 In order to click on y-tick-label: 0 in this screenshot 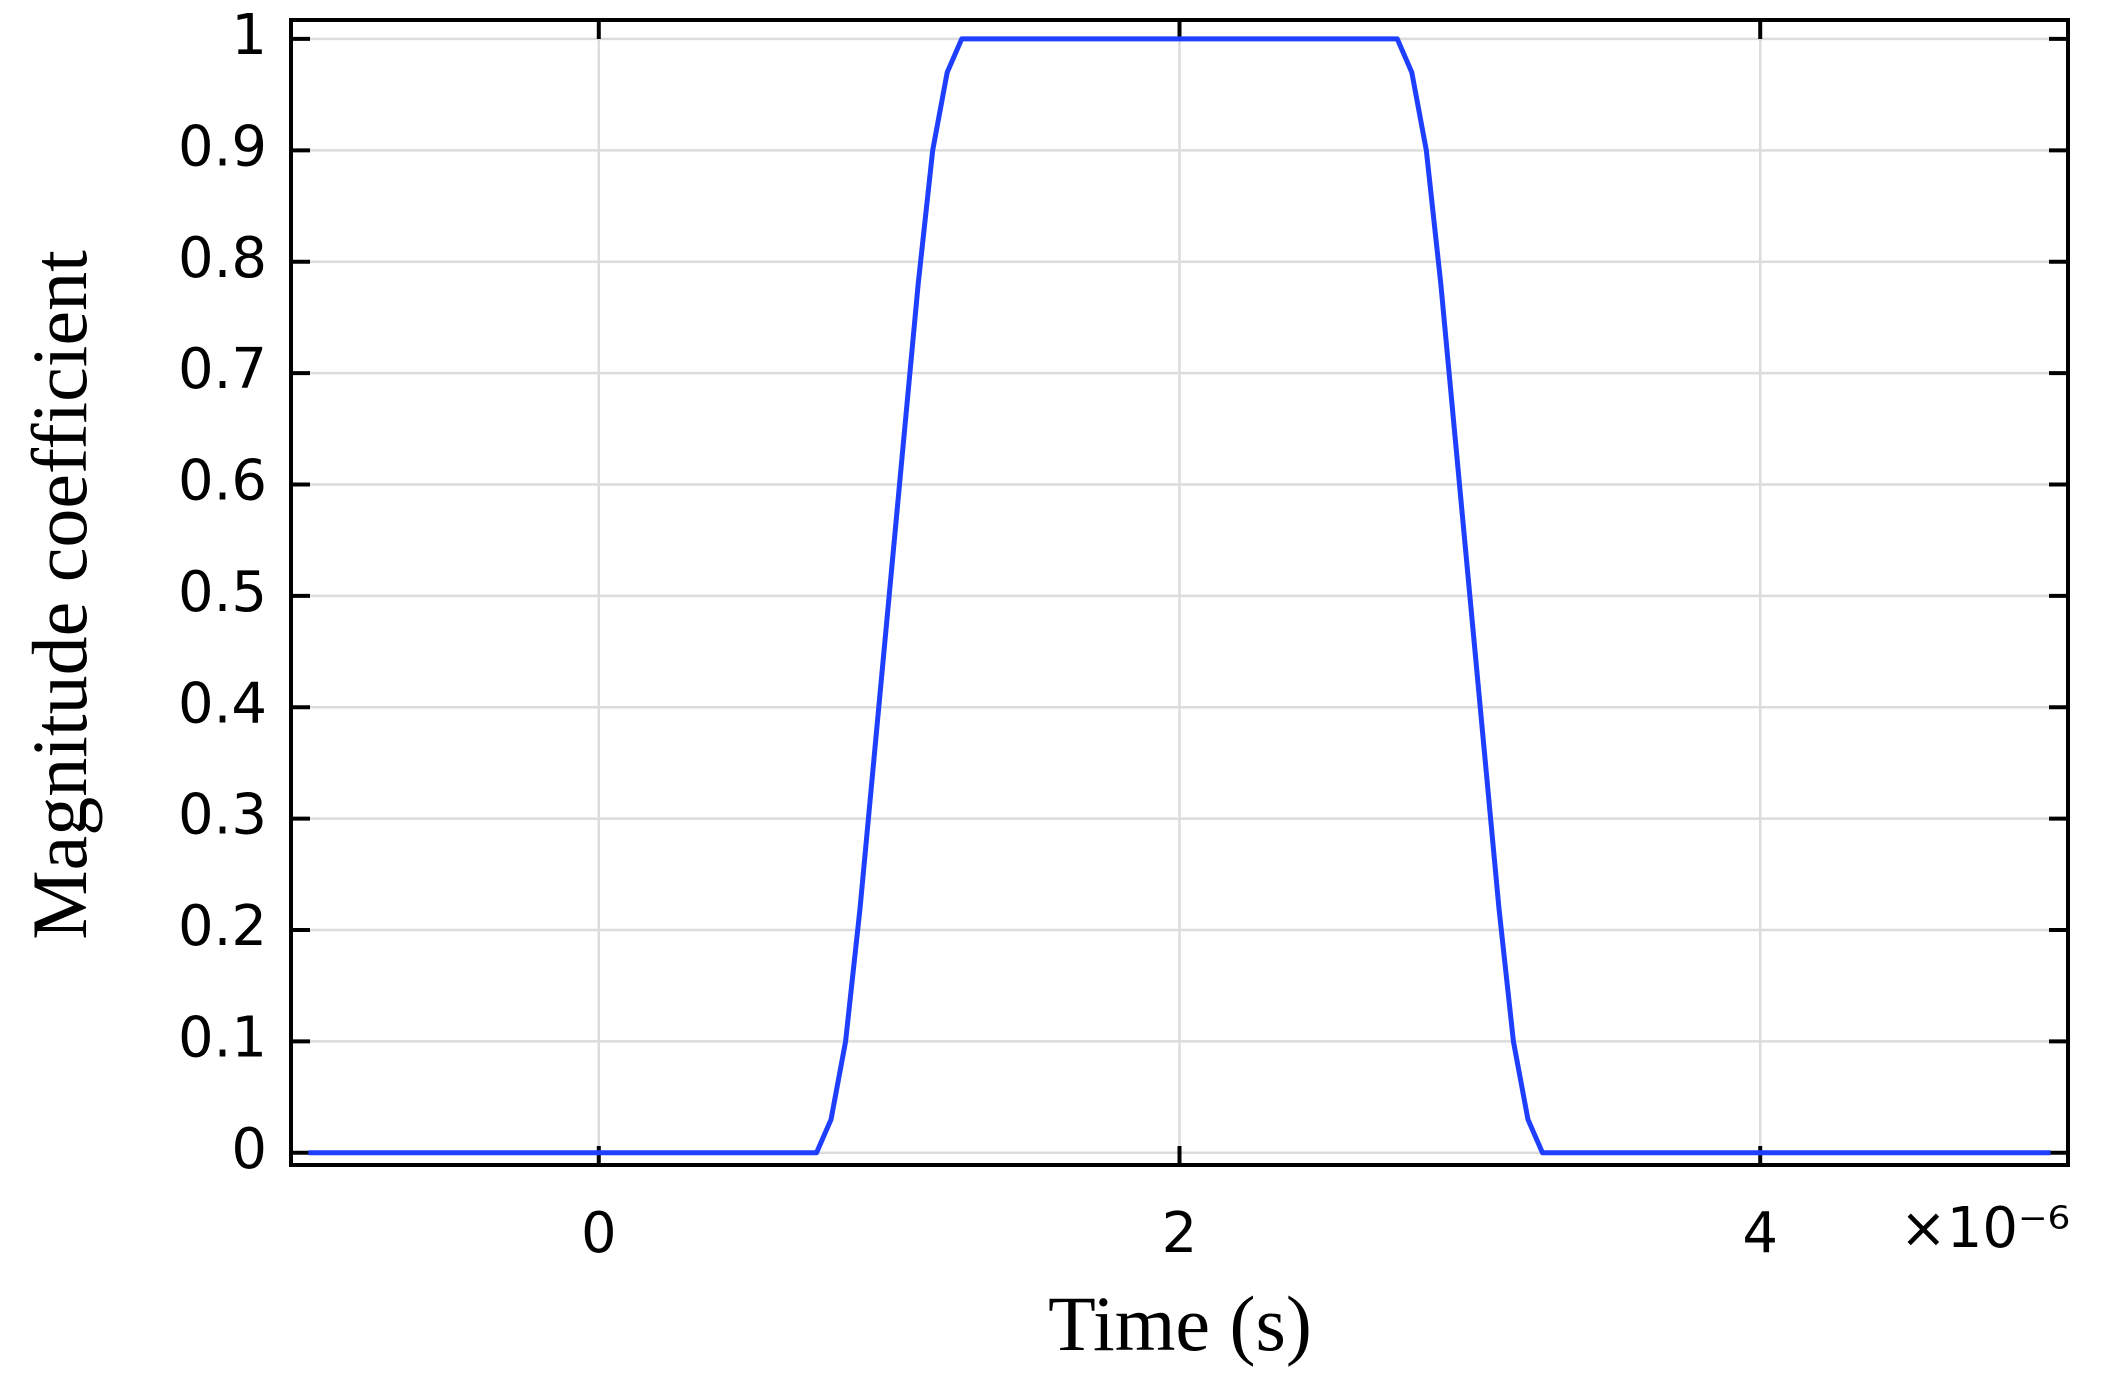, I will do `click(249, 1149)`.